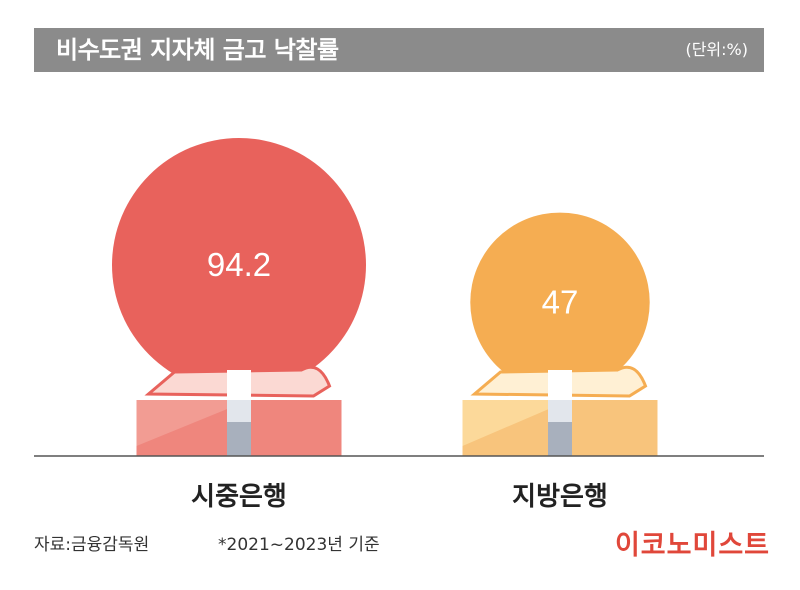  I want to click on value-label-1: 47, so click(560, 301).